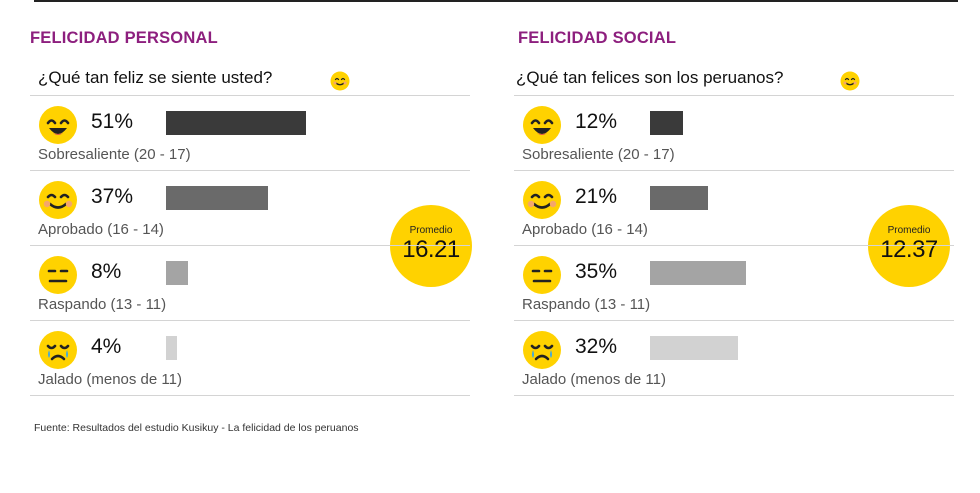  I want to click on value-label: 4%, so click(106, 346).